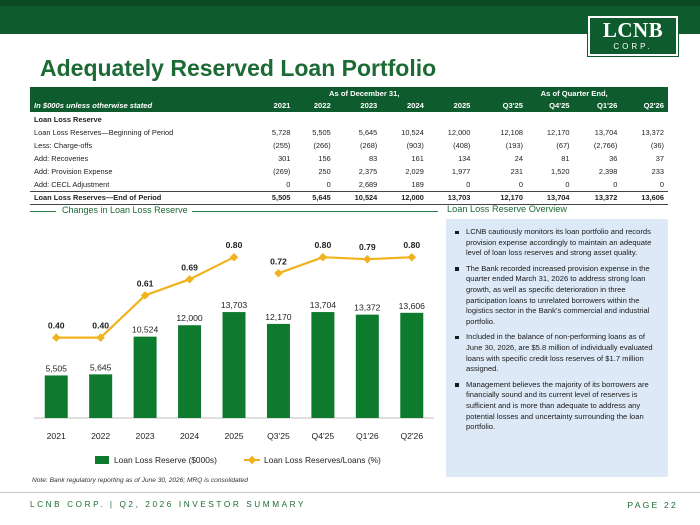  Describe the element at coordinates (657, 145) in the screenshot. I see `table-cell: (36)` at that location.